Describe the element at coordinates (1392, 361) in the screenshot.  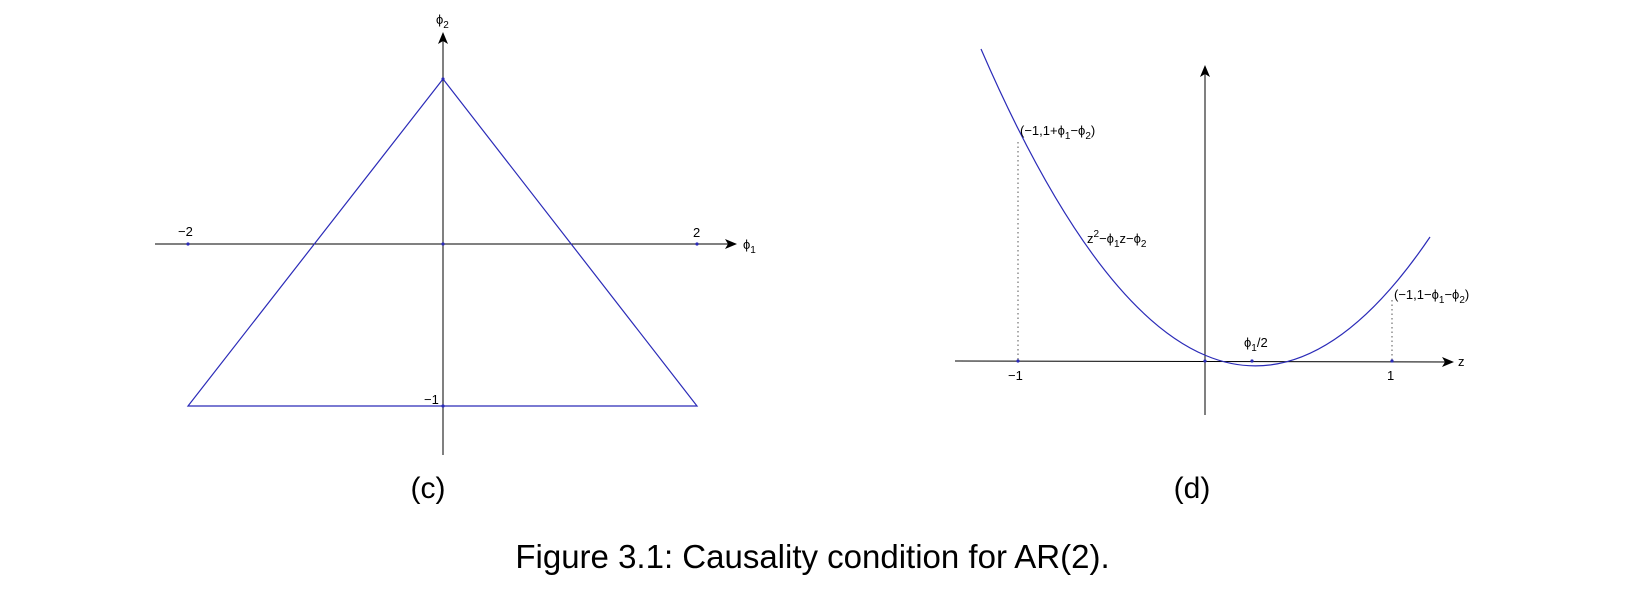
I see `tick-dot-1-d` at that location.